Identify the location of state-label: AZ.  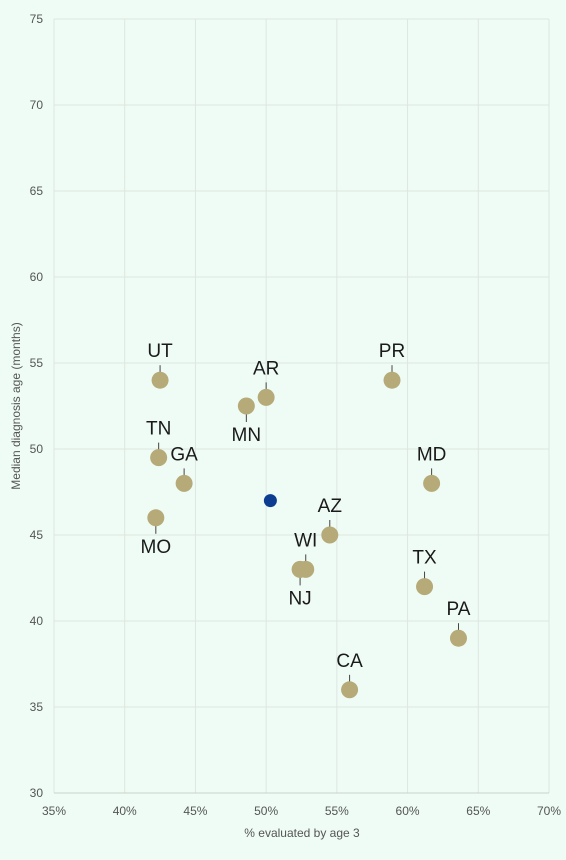
(330, 506).